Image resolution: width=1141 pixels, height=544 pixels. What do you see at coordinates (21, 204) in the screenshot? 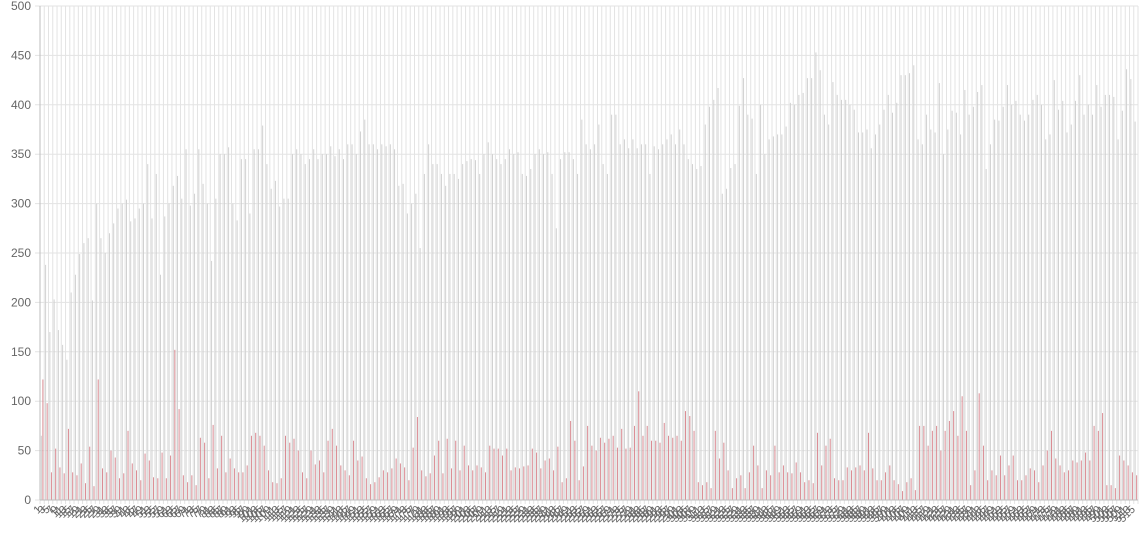
I see `y-tick-label: 300` at bounding box center [21, 204].